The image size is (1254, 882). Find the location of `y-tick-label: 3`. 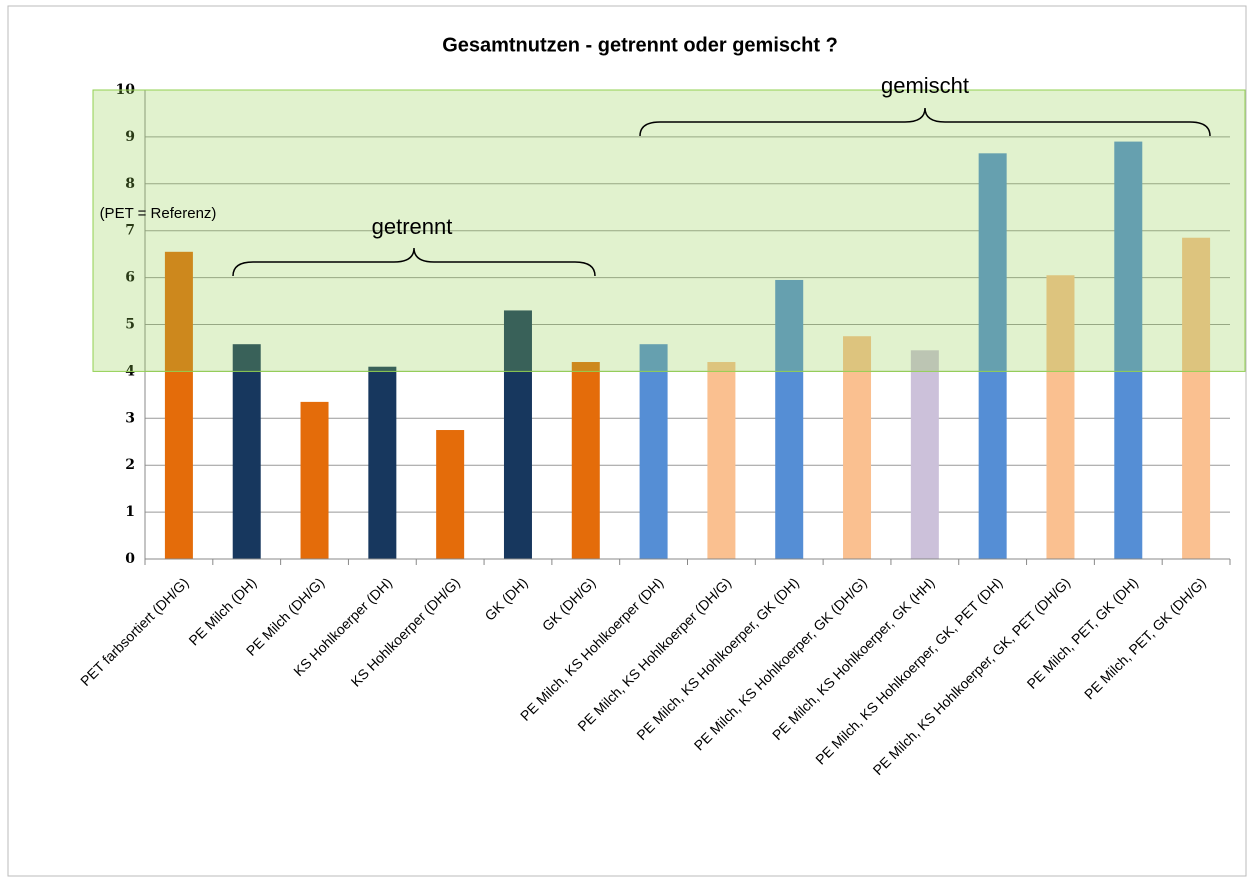

y-tick-label: 3 is located at coordinates (130, 418).